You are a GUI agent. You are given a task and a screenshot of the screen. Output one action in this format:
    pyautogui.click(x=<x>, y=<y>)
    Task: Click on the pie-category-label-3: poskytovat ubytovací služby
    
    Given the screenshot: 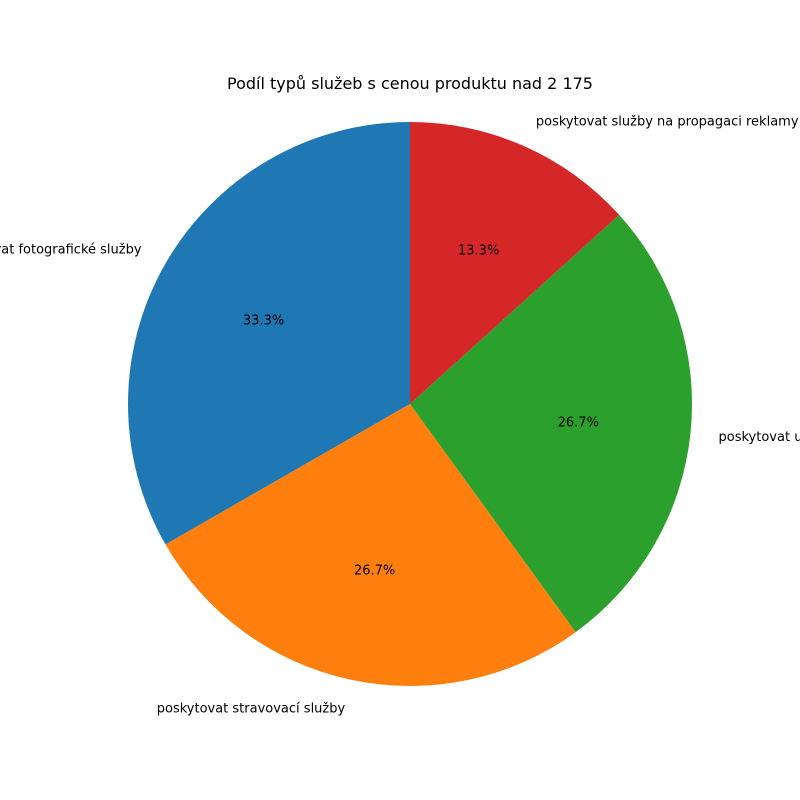 What is the action you would take?
    pyautogui.click(x=759, y=437)
    